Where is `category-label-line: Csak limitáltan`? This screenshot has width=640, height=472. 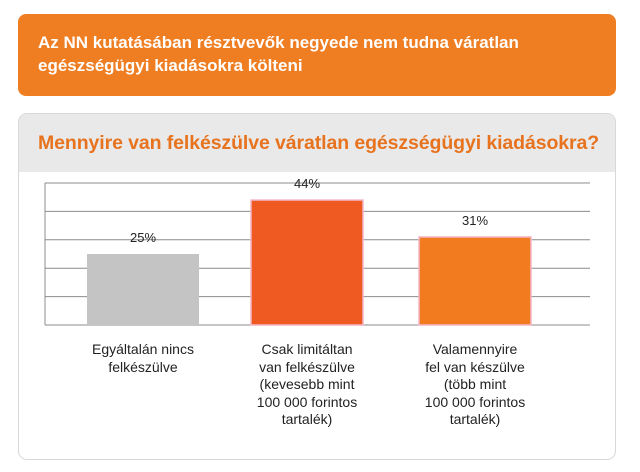 category-label-line: Csak limitáltan is located at coordinates (307, 349).